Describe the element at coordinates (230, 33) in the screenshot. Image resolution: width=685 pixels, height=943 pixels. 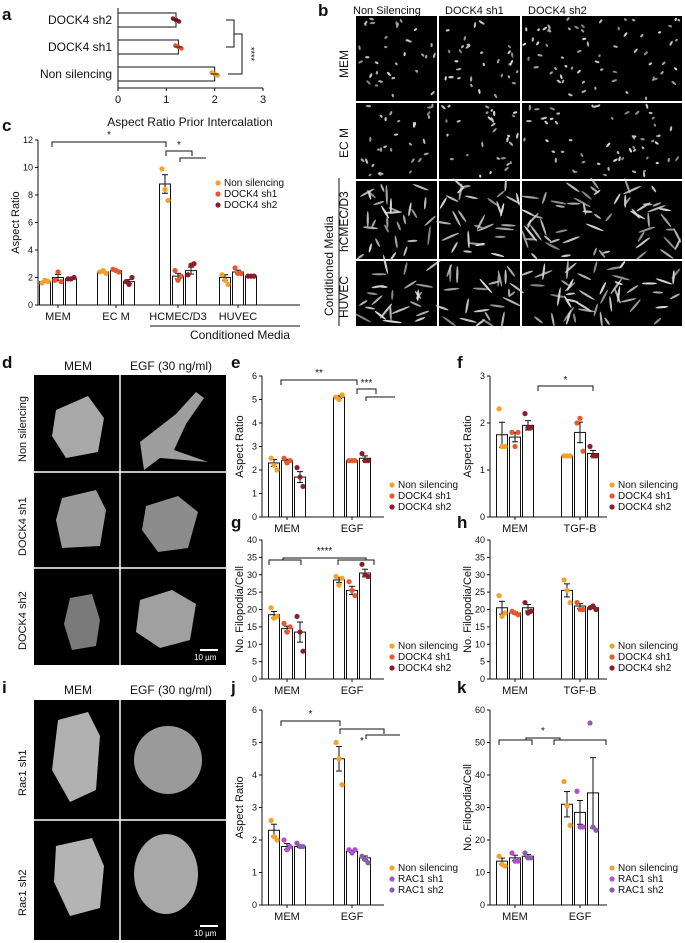
I see `sig-bracket` at that location.